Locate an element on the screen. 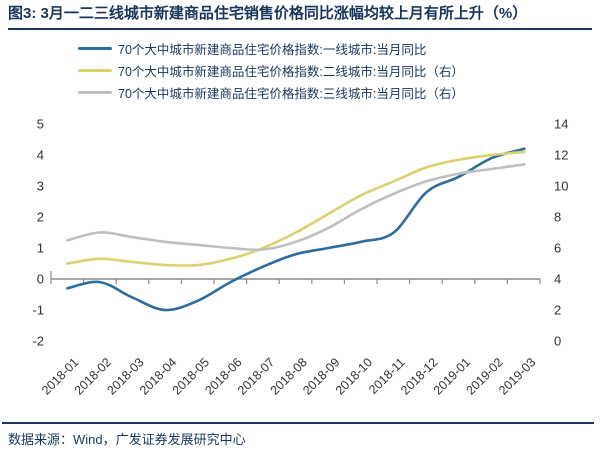 Image resolution: width=600 pixels, height=452 pixels. left-axis-tick-label: -1 is located at coordinates (38, 310).